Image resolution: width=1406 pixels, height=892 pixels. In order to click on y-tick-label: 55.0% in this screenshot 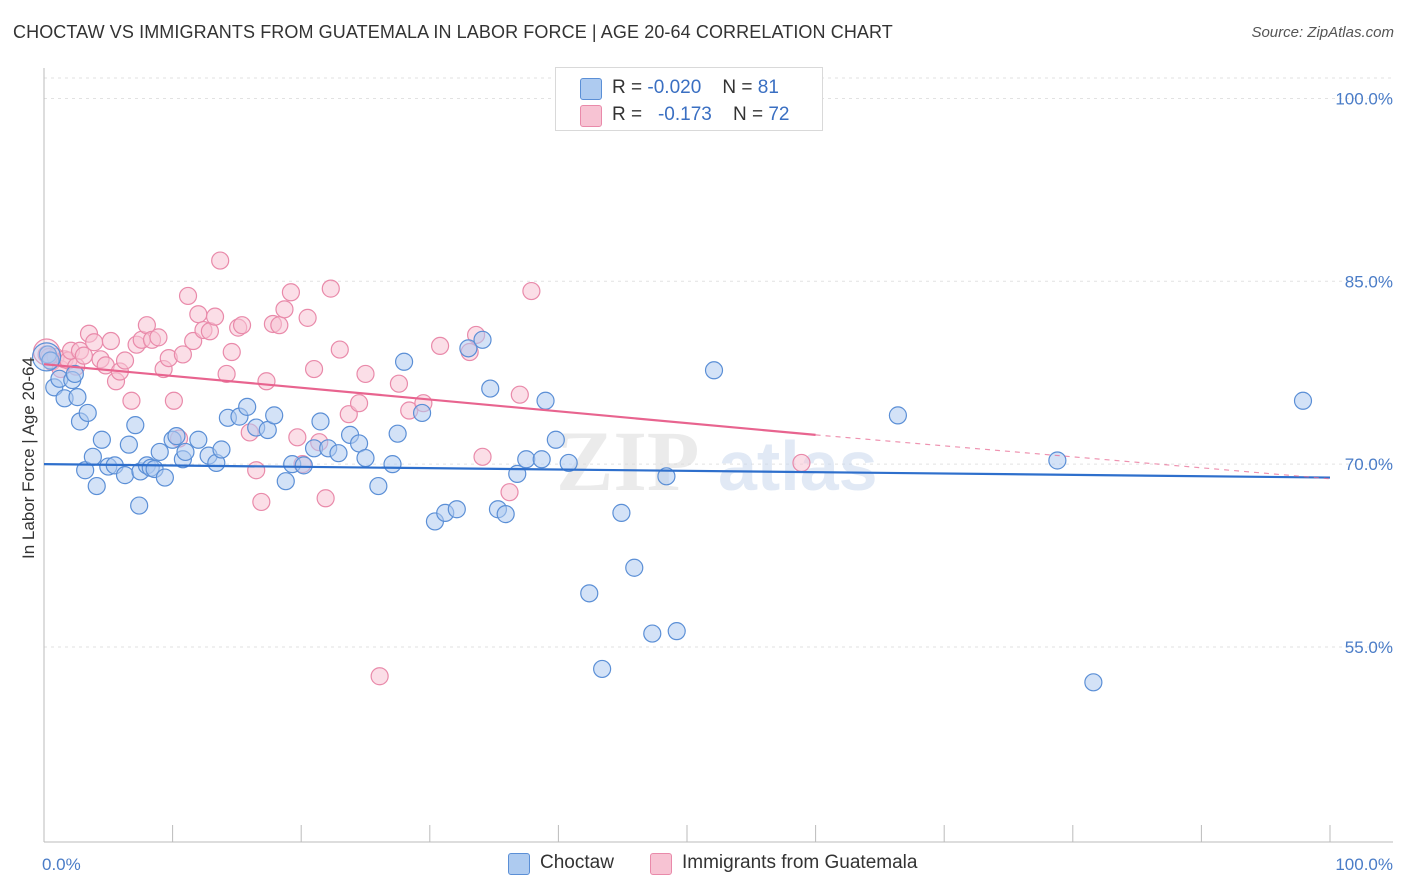, I will do `click(1369, 647)`.